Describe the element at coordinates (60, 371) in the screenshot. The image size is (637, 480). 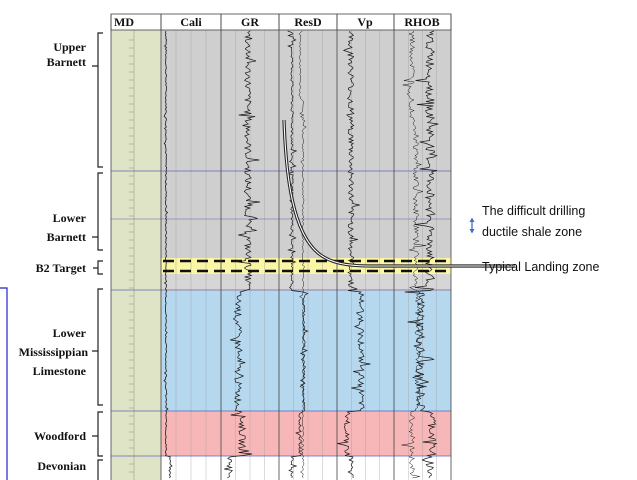
I see `label-limestone-3: Limestone` at that location.